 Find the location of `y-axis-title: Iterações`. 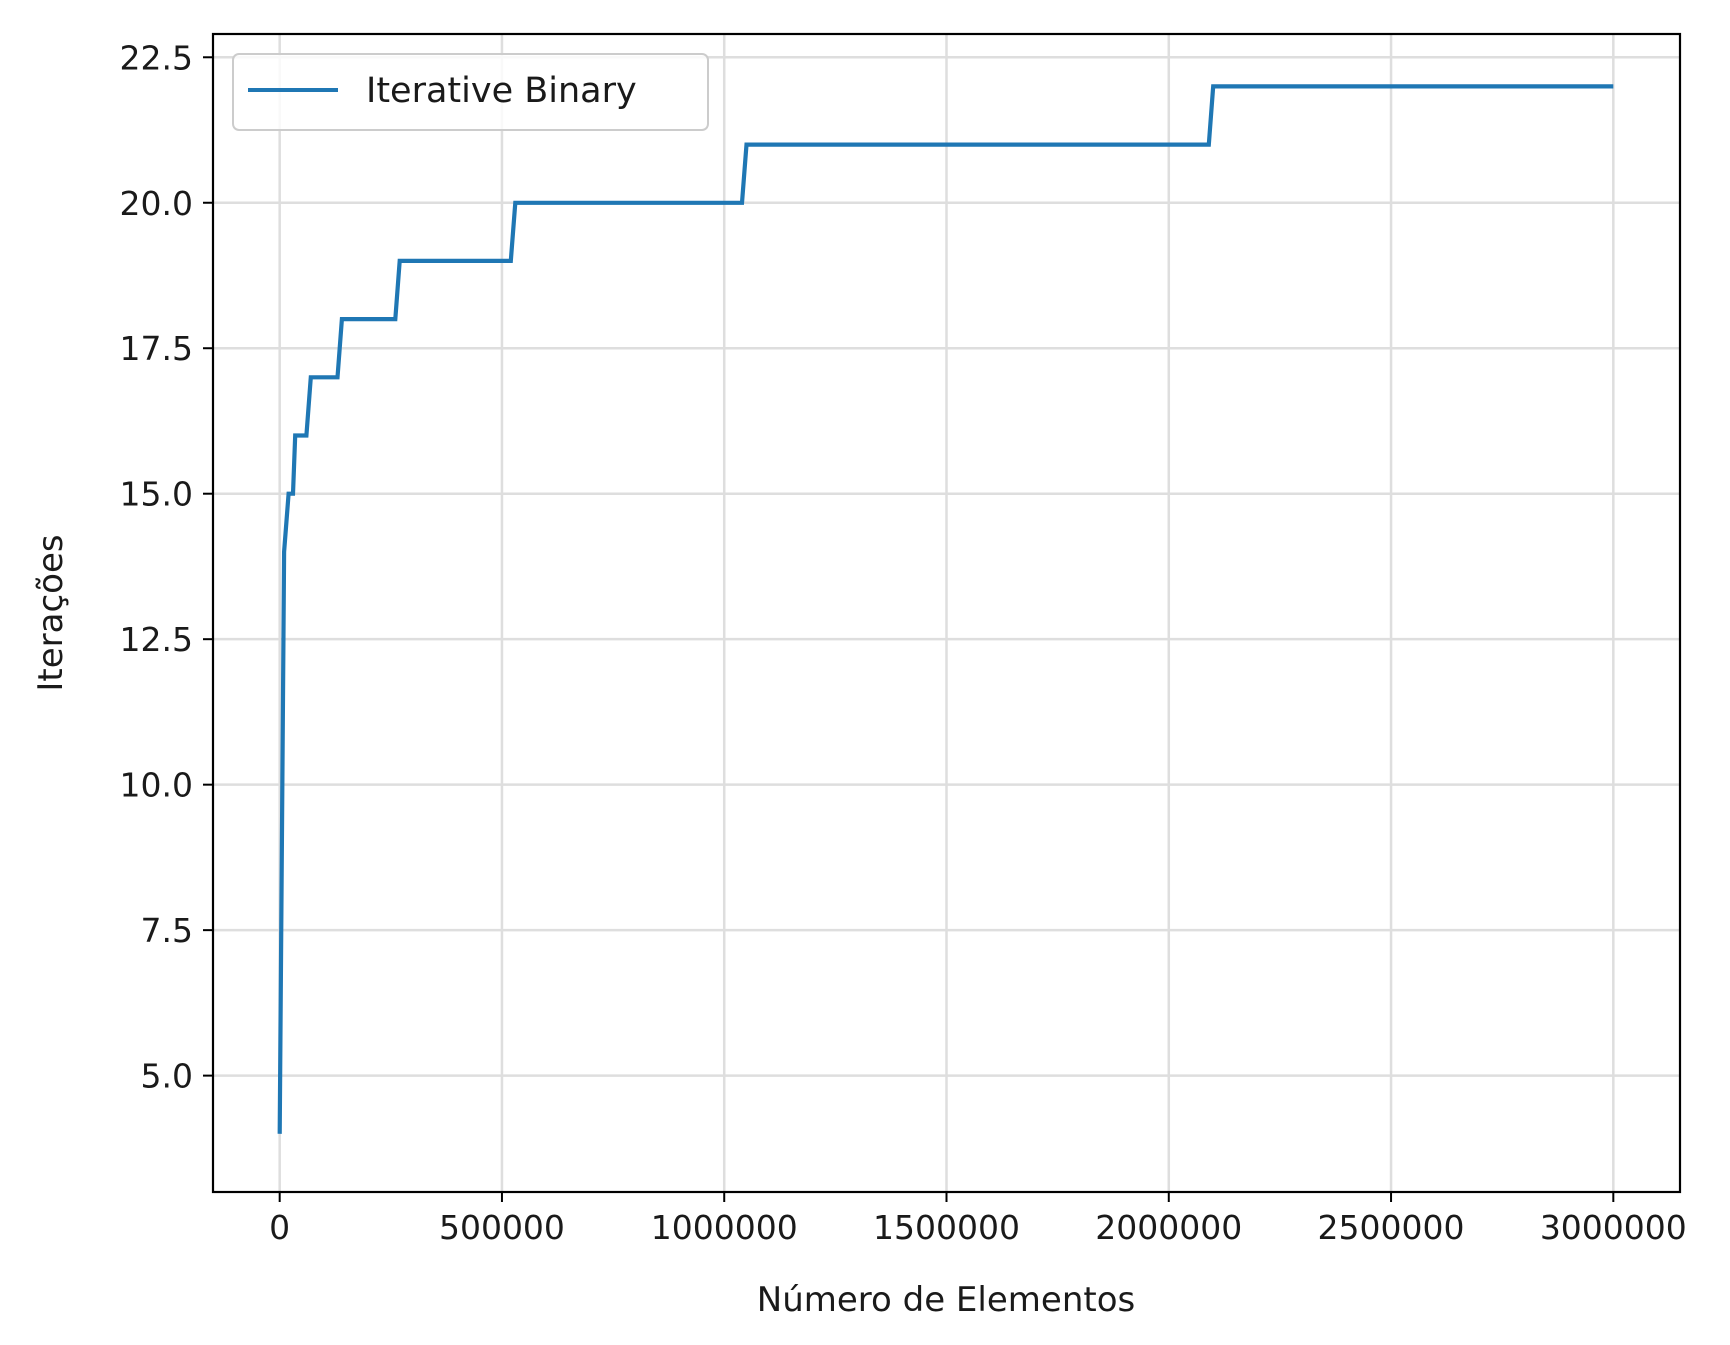

y-axis-title: Iterações is located at coordinates (51, 612).